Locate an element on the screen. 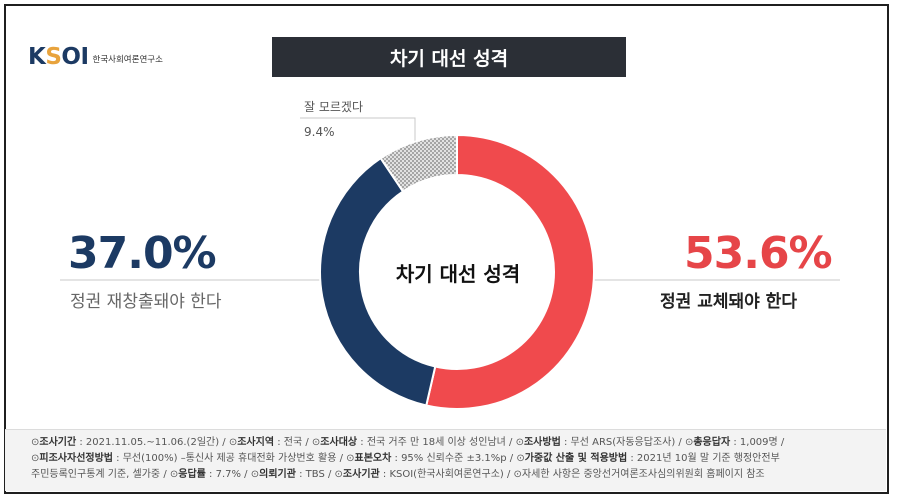  footer-key: 의뢰기관 is located at coordinates (277, 474).